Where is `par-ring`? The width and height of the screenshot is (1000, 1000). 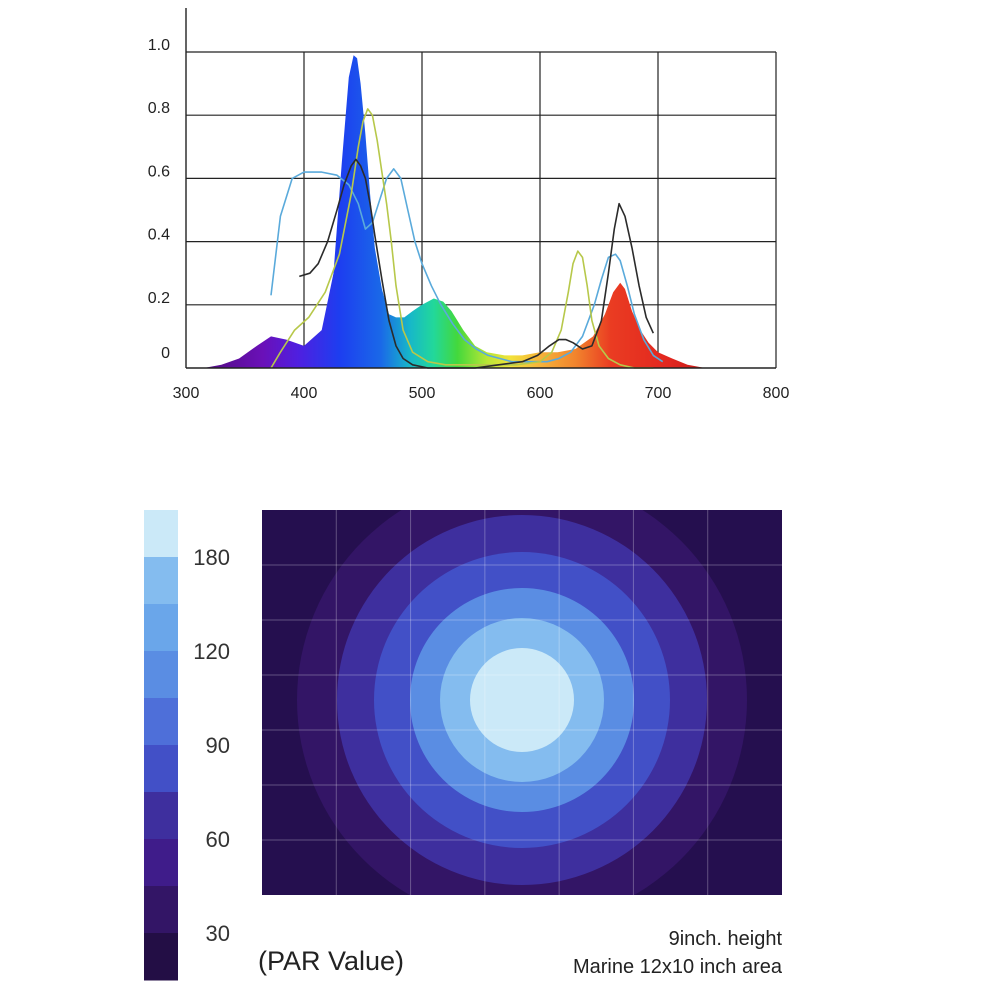 par-ring is located at coordinates (522, 700).